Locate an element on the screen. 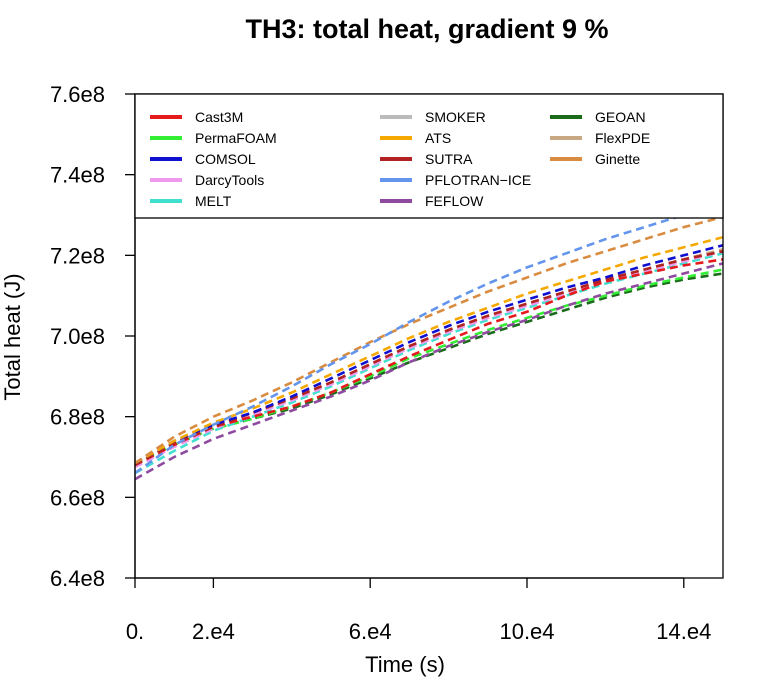 The image size is (758, 700). y-tick-label: 6.6e8 is located at coordinates (77, 497).